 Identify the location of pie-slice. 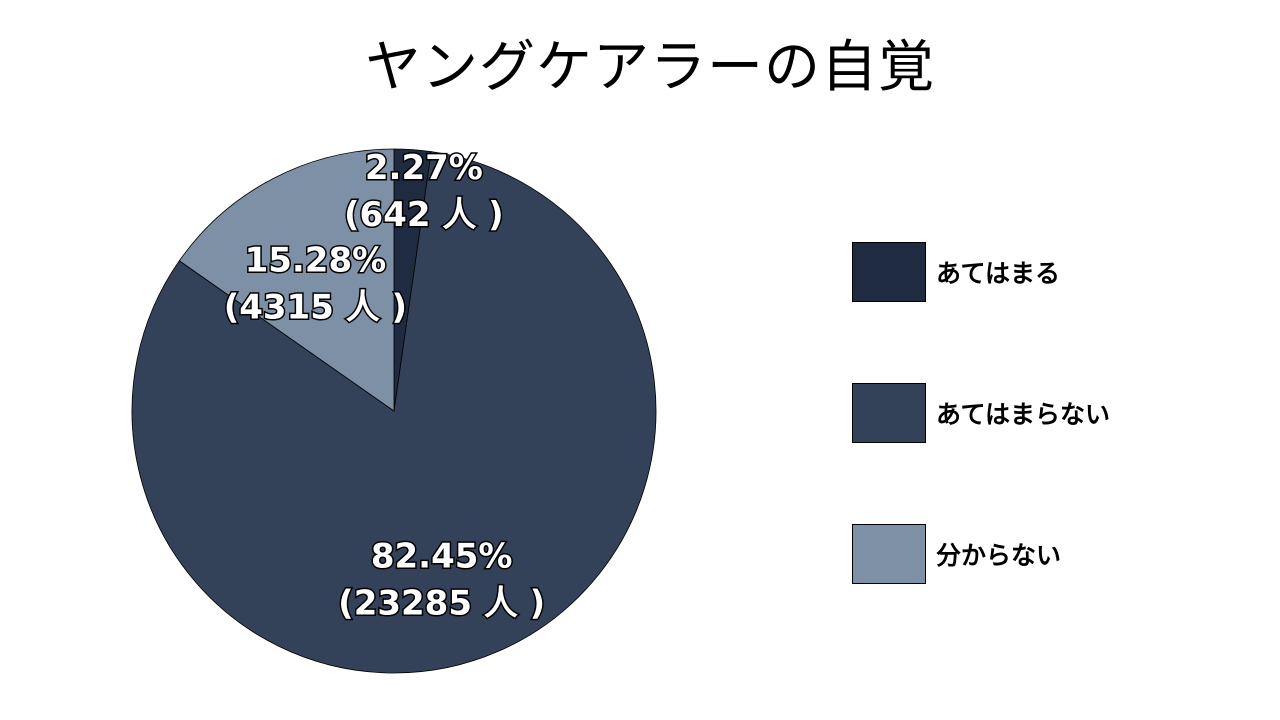
(286, 280).